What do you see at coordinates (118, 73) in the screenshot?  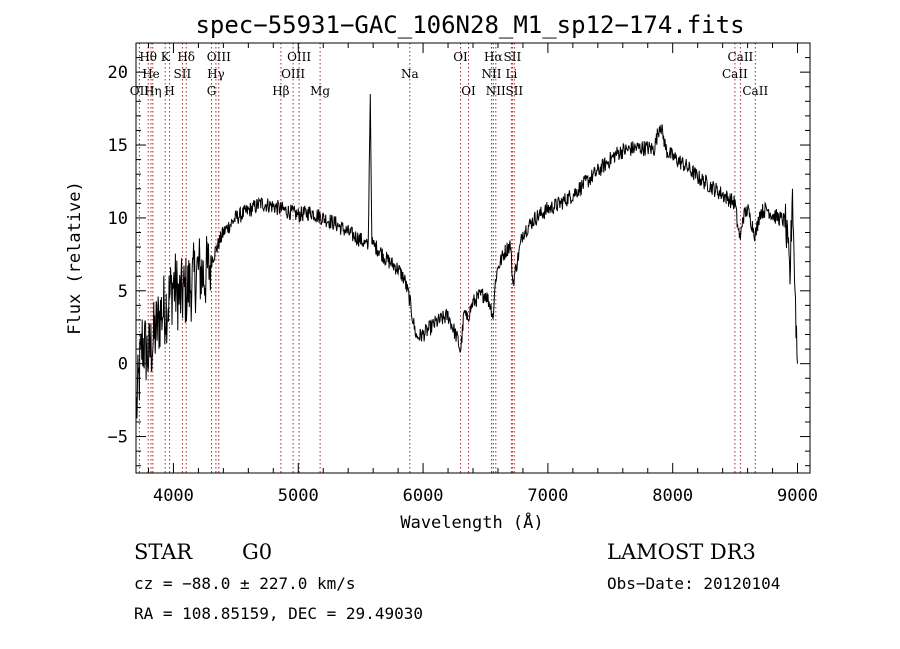 I see `y-tick-label: 20` at bounding box center [118, 73].